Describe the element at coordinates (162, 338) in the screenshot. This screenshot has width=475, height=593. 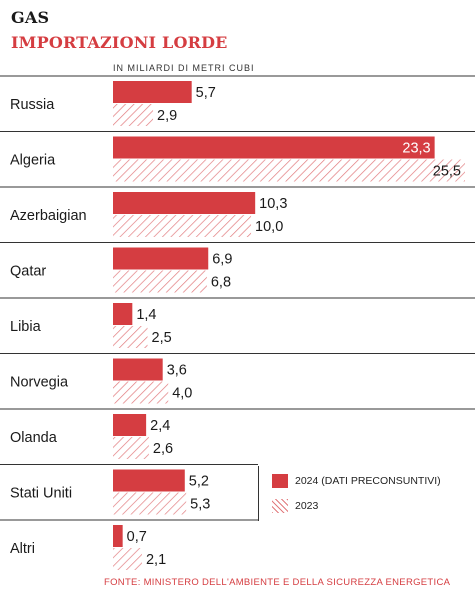
I see `value-label-libia-2023: 2,5` at that location.